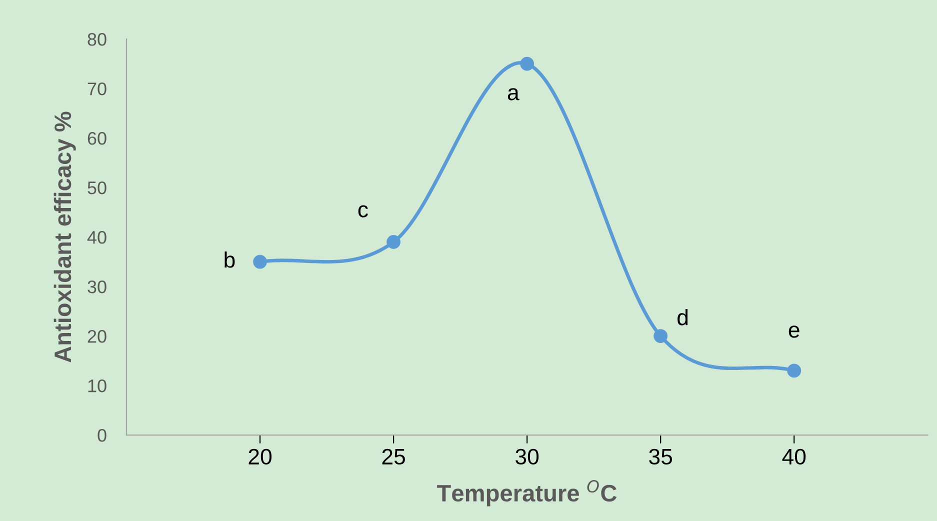 The width and height of the screenshot is (937, 521). What do you see at coordinates (794, 456) in the screenshot?
I see `x-tick-label: 40` at bounding box center [794, 456].